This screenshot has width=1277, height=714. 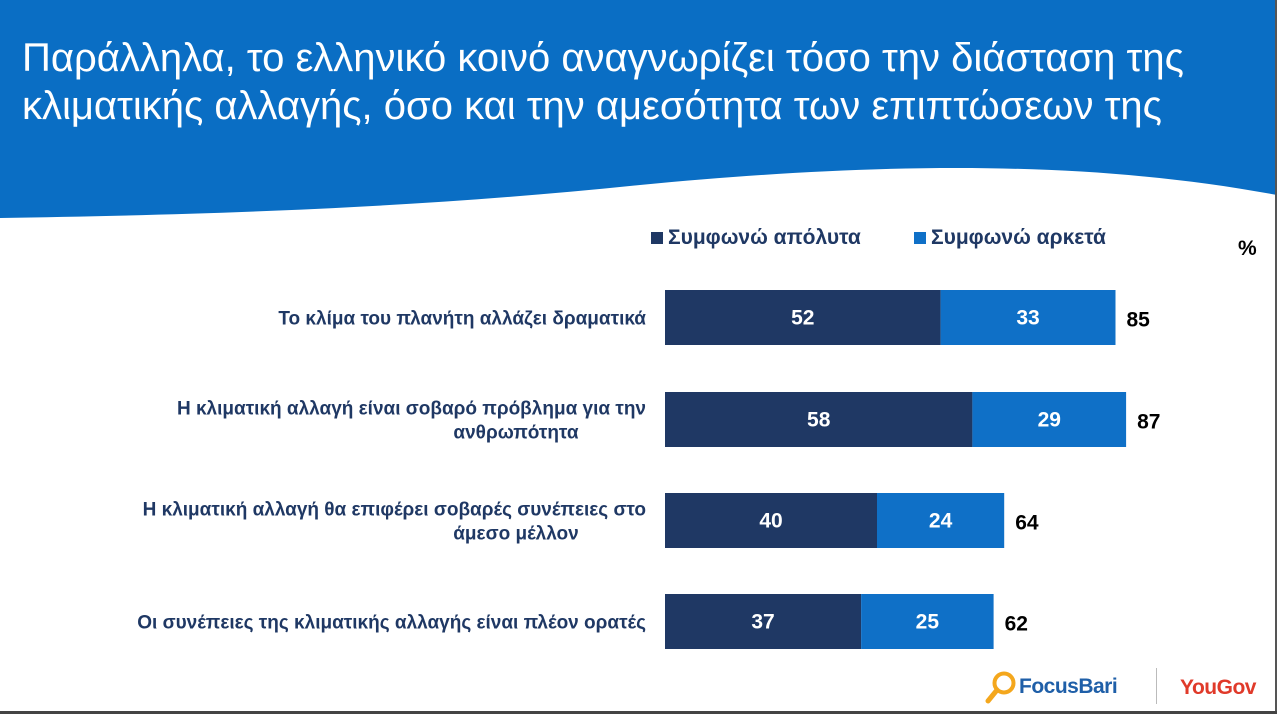 I want to click on bar-value-label: 24, so click(x=941, y=521).